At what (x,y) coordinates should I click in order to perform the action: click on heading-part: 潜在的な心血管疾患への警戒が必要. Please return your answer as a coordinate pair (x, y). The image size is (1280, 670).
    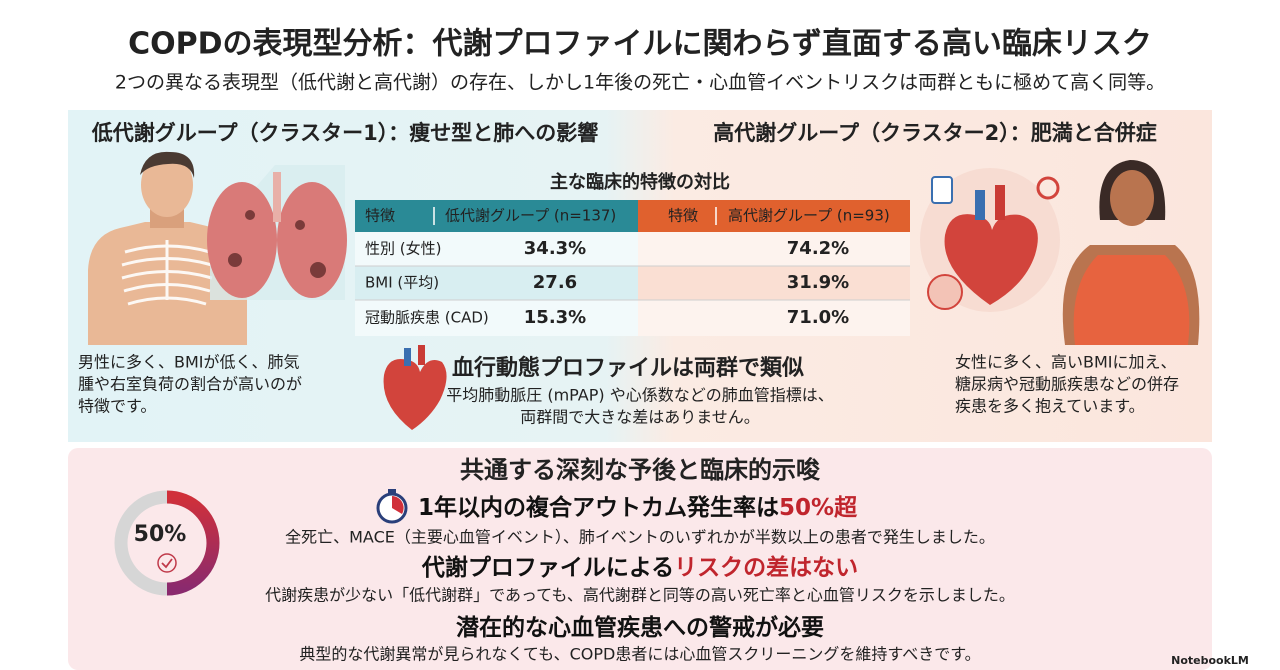
    Looking at the image, I should click on (640, 627).